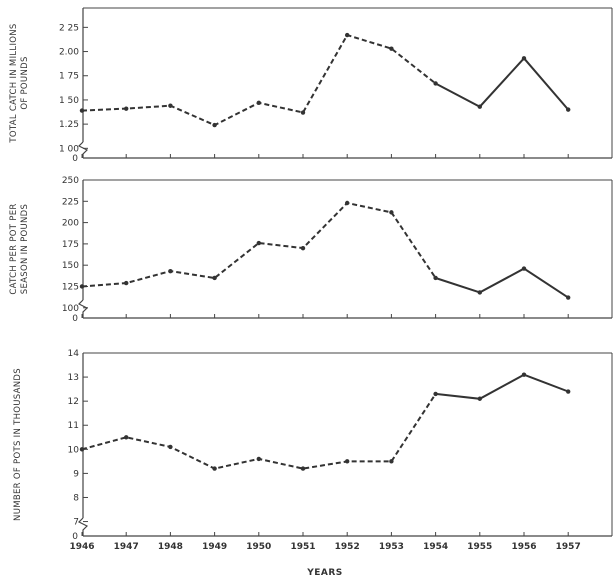  What do you see at coordinates (214, 547) in the screenshot?
I see `x-tick-label: 1949` at bounding box center [214, 547].